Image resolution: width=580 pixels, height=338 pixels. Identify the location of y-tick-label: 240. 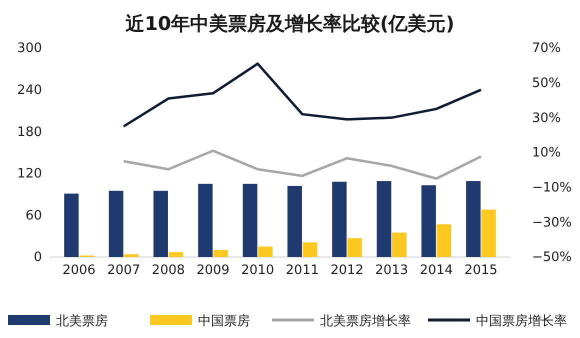
(29, 90).